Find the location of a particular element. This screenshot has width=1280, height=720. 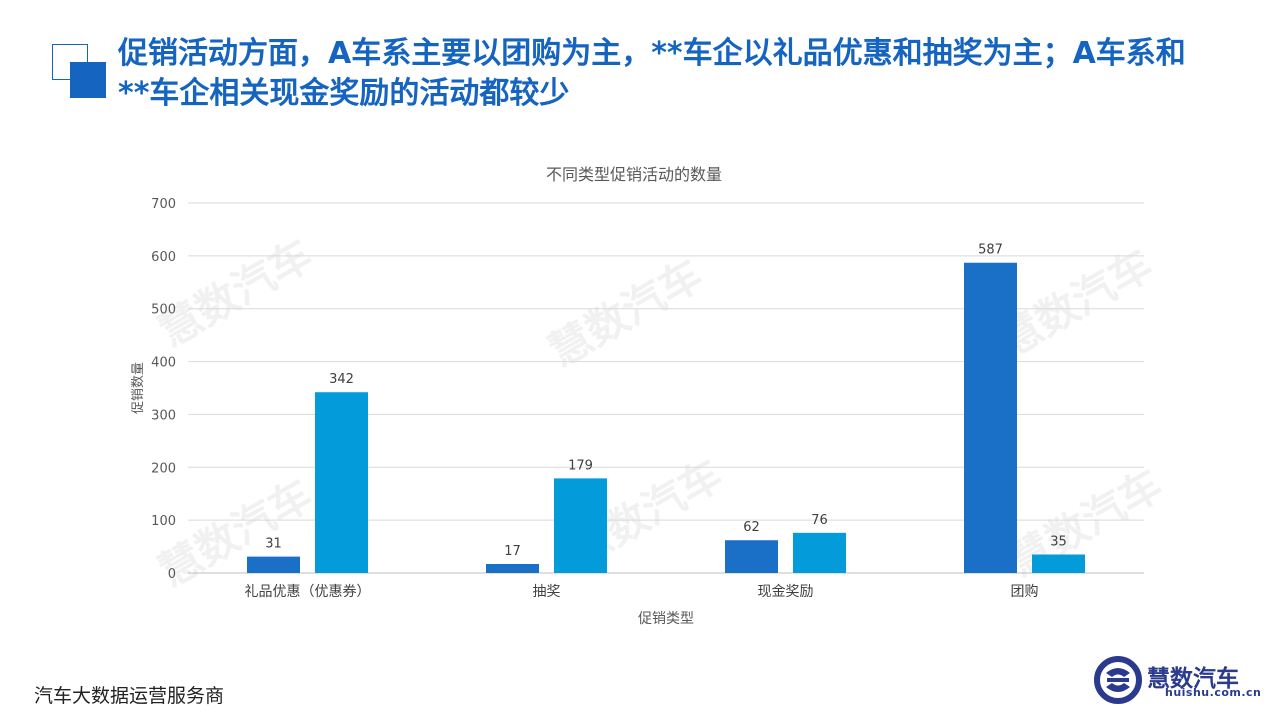

y-tick-label: 200 is located at coordinates (163, 468).